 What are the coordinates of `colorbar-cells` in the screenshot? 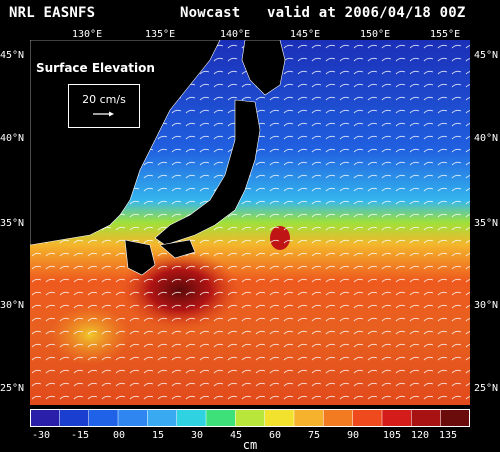 It's located at (250, 418).